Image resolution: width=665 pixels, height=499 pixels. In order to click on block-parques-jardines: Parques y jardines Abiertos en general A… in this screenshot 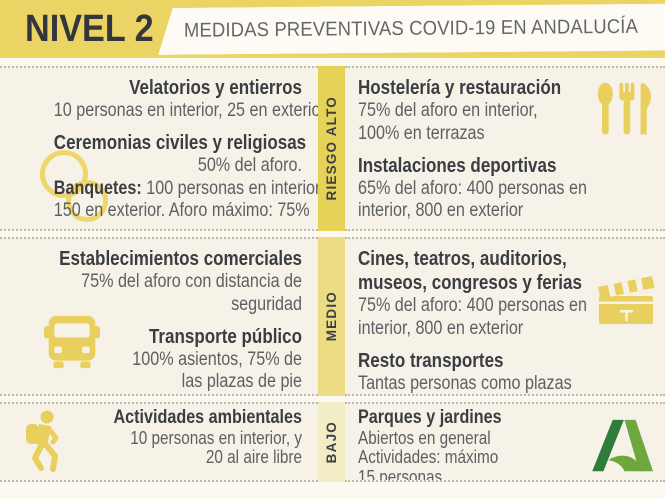, I will do `click(484, 444)`.